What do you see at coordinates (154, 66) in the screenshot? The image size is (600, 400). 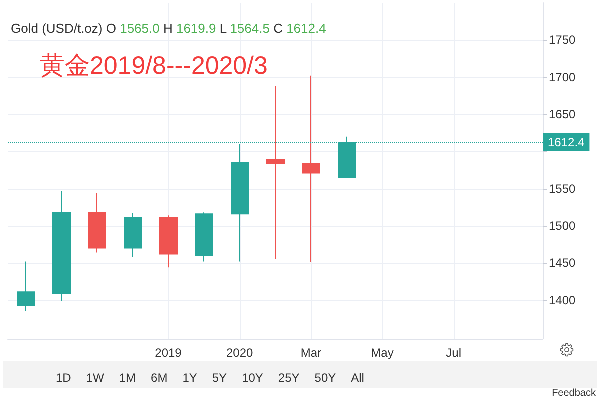 I see `text: 黄金2019/8---2020/3` at bounding box center [154, 66].